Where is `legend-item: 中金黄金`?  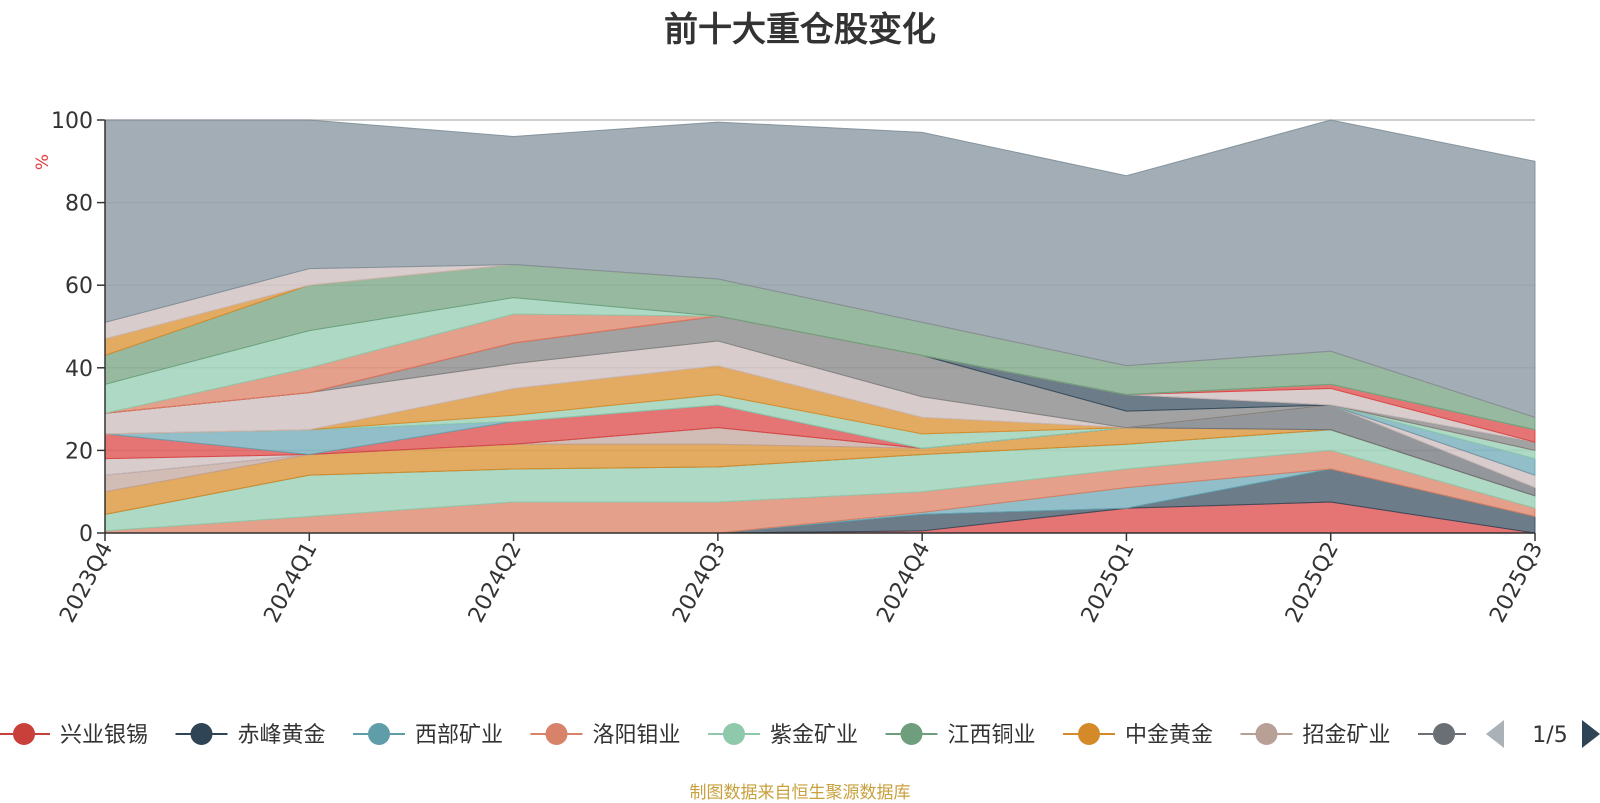
legend-item: 中金黄金 is located at coordinates (1138, 735).